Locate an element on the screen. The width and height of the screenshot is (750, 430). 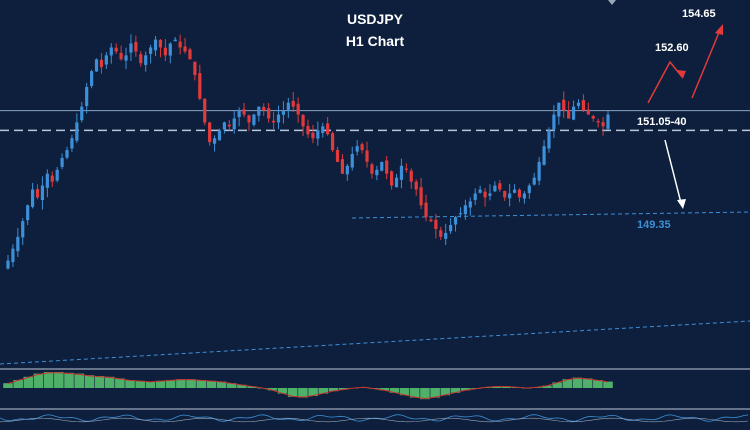
bullish-projection-arrow is located at coordinates (685, 64).